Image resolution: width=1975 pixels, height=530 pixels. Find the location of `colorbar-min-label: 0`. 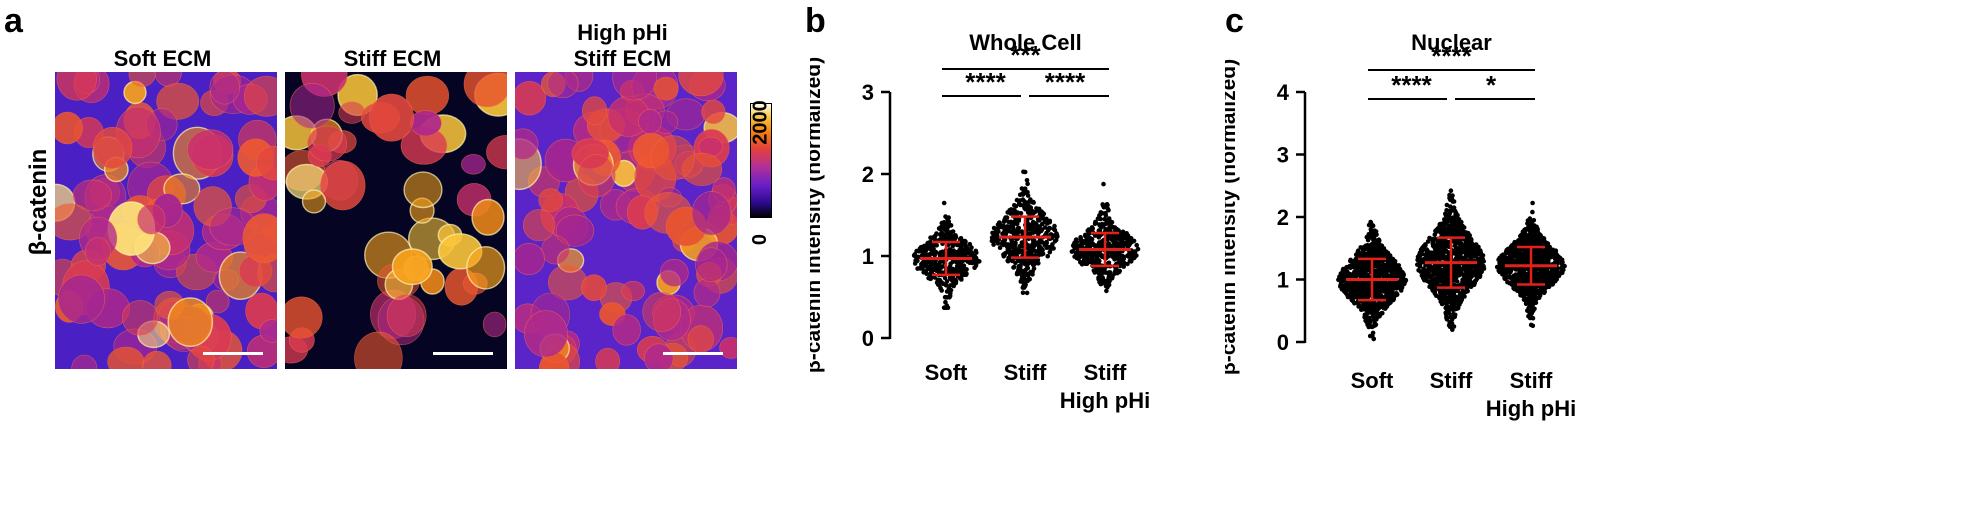

colorbar-min-label: 0 is located at coordinates (760, 239).